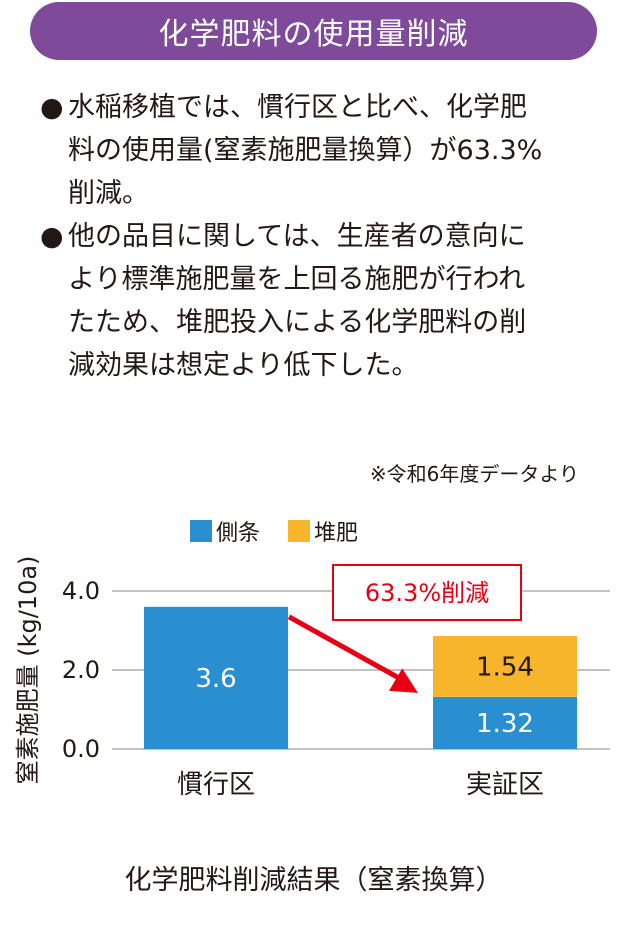 The width and height of the screenshot is (627, 944). I want to click on y-tick-label: 4.0, so click(81, 591).